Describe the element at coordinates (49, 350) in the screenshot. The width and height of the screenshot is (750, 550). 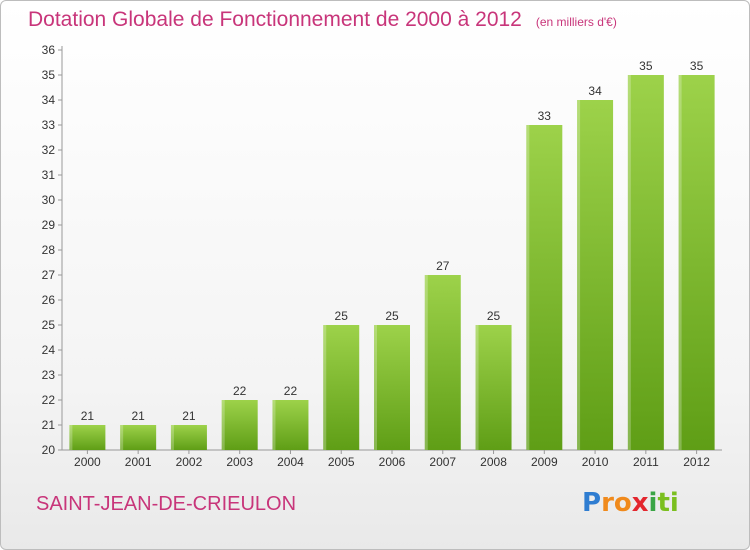
I see `y-tick-label: 24` at that location.